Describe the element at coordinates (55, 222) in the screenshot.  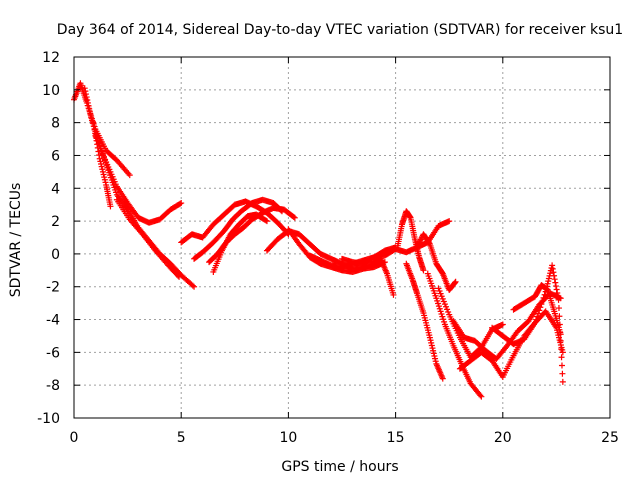
I see `y-tick-label: 2` at that location.